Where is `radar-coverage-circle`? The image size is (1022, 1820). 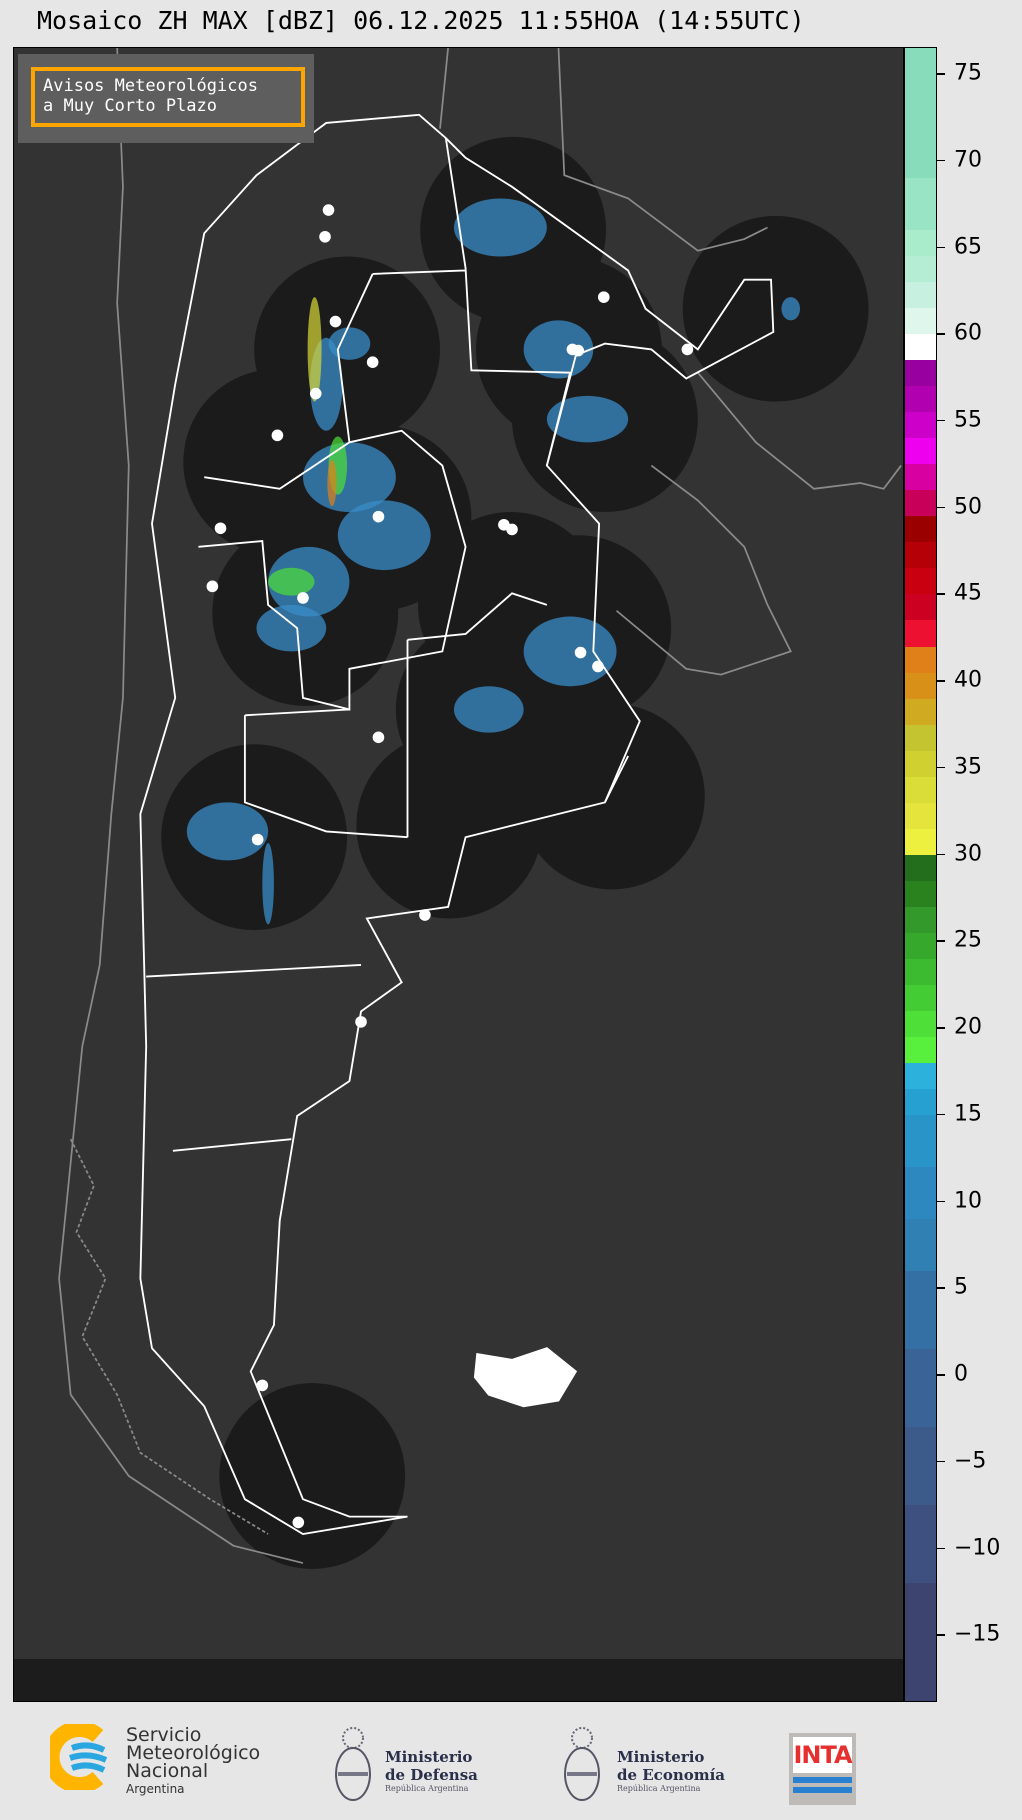
radar-coverage-circle is located at coordinates (312, 1476).